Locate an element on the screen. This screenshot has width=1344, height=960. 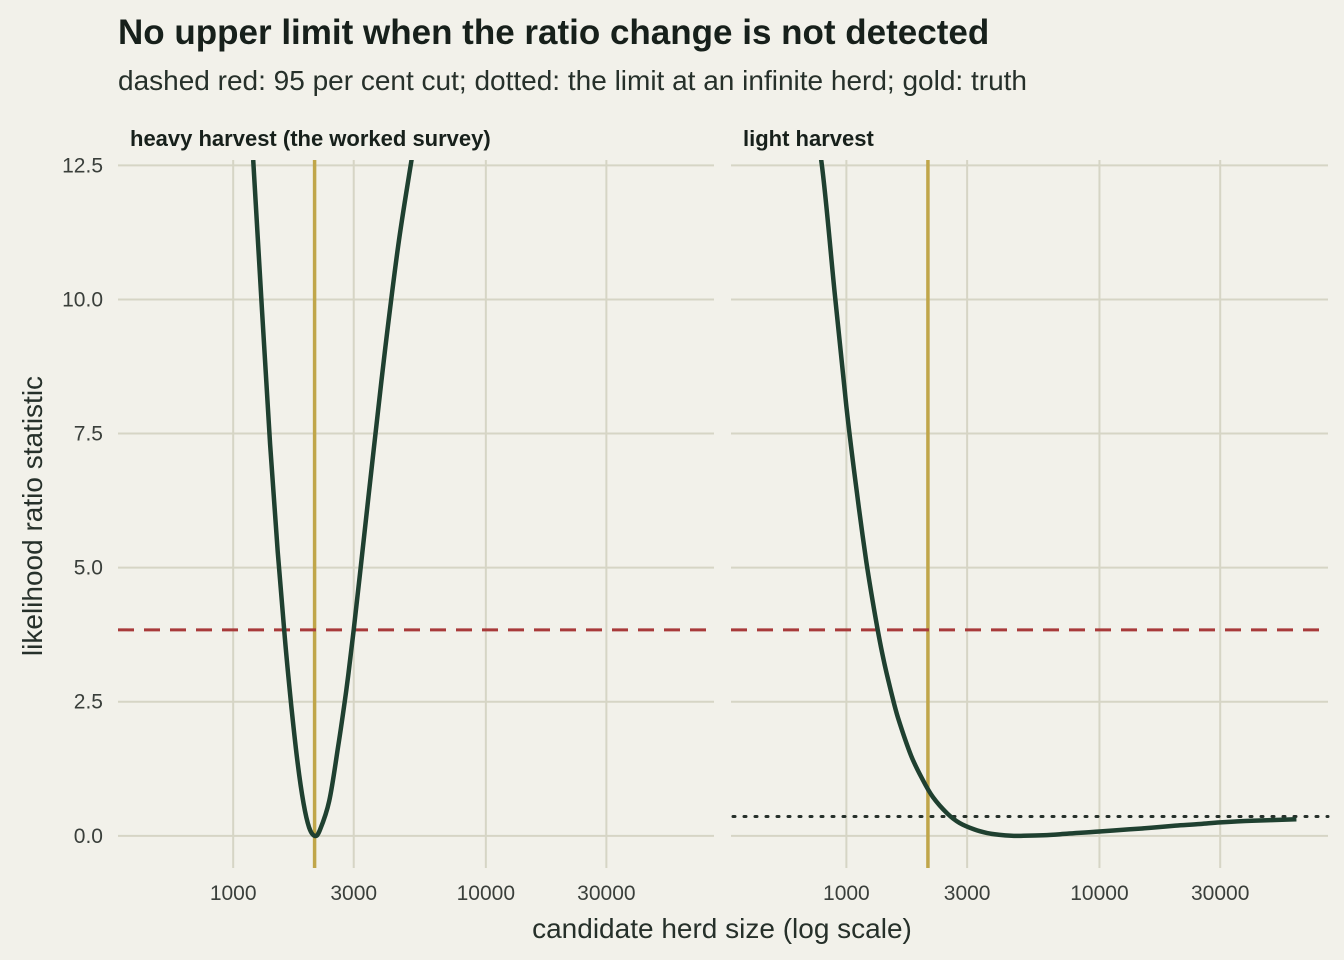
x-axis-title: candidate herd size (log scale) is located at coordinates (722, 928).